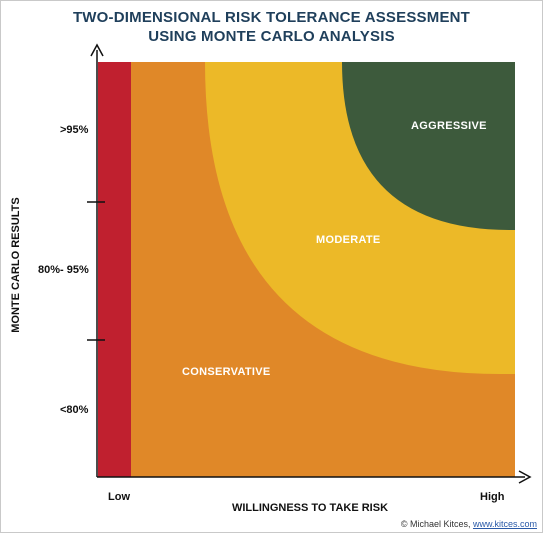  Describe the element at coordinates (74, 130) in the screenshot. I see `y-tick-label-high: >95%` at that location.